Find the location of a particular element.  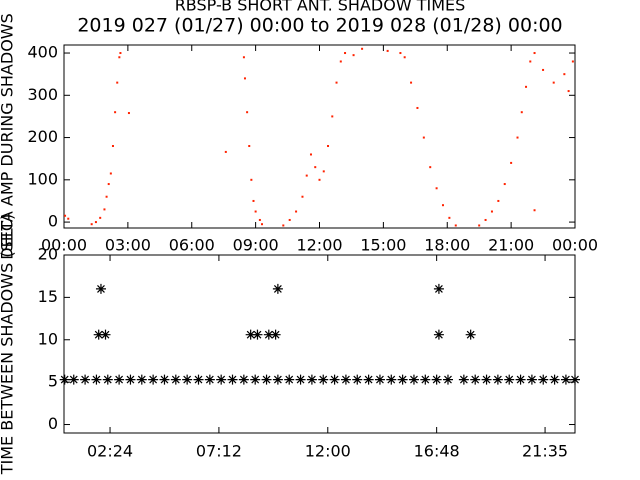

x-tick-label: 21:35 is located at coordinates (545, 451).